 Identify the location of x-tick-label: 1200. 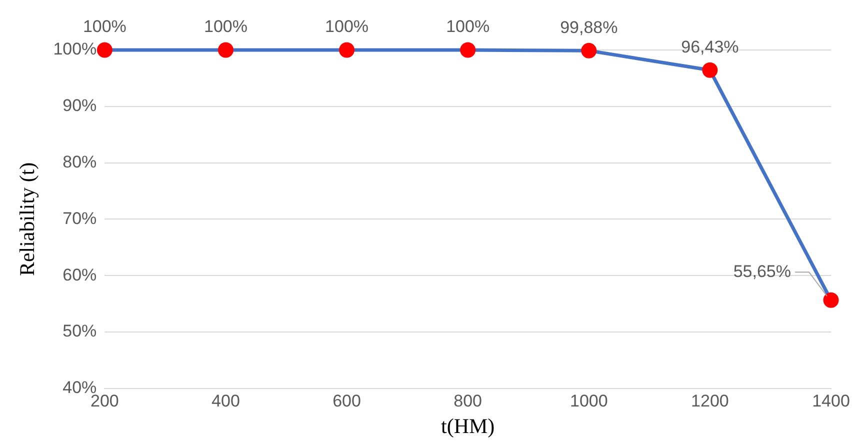
(710, 400).